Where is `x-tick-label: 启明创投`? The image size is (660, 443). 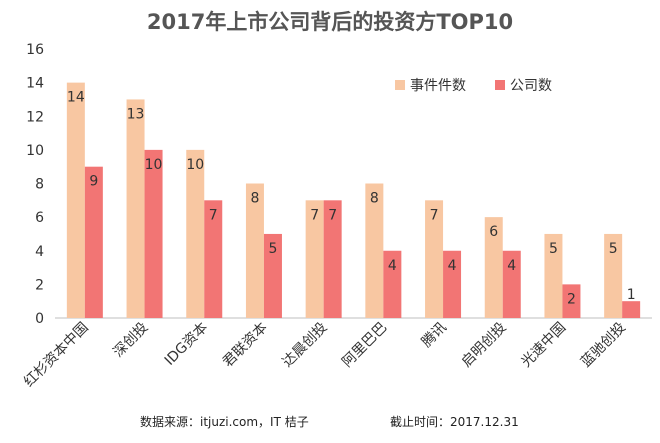
x-tick-label: 启明创投 is located at coordinates (484, 345).